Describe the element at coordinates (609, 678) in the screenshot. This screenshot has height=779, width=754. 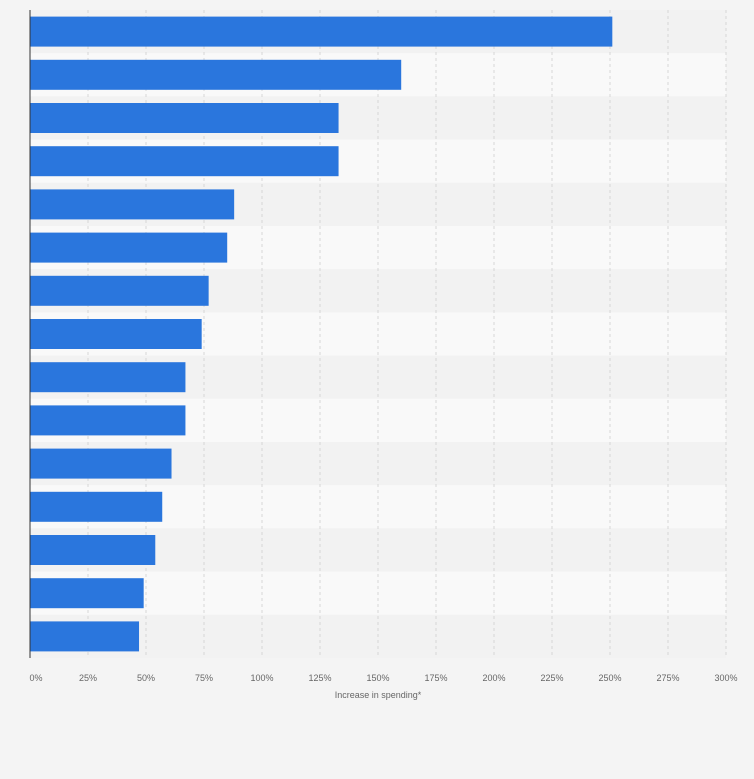
I see `x-tick-label: 250%` at that location.